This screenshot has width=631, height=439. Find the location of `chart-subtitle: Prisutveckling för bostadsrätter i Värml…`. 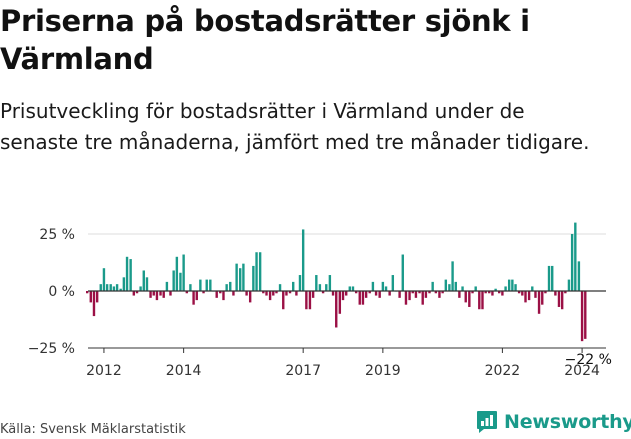

chart-subtitle: Prisutveckling för bostadsrätter i Värml… is located at coordinates (295, 126).